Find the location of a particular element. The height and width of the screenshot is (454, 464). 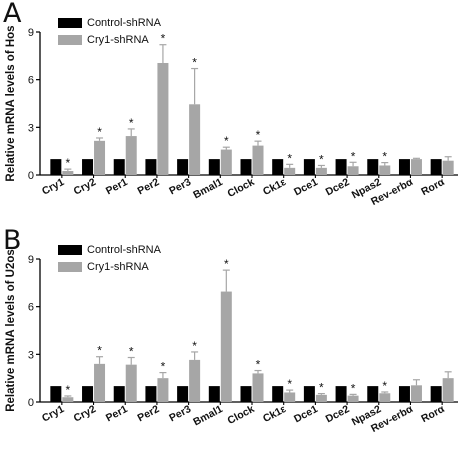

x-tick-label: Per1 is located at coordinates (117, 413).